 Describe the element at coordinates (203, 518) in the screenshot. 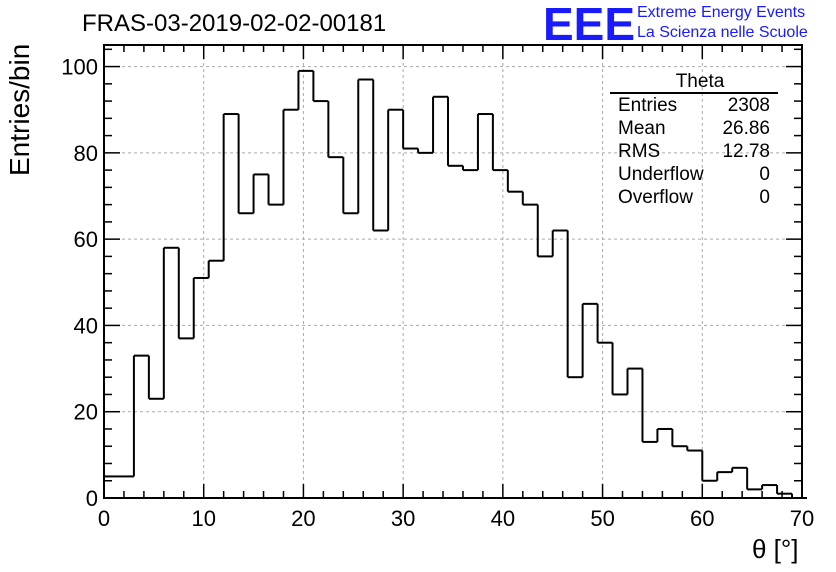

I see `x-tick-label: 10` at that location.